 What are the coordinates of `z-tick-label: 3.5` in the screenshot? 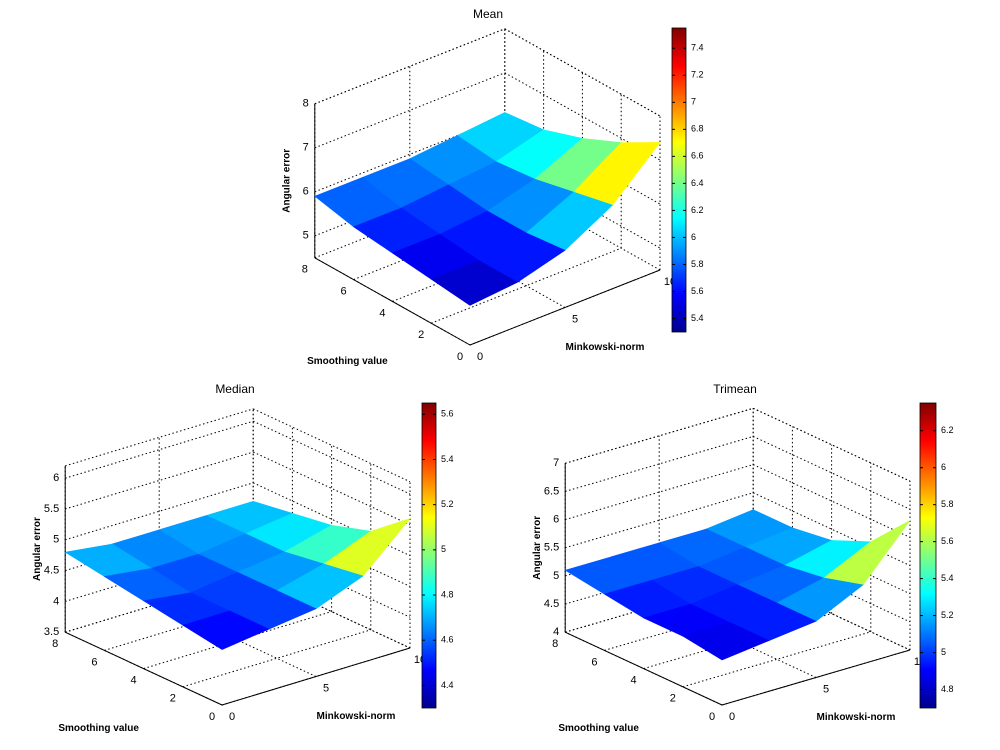 It's located at (51, 632).